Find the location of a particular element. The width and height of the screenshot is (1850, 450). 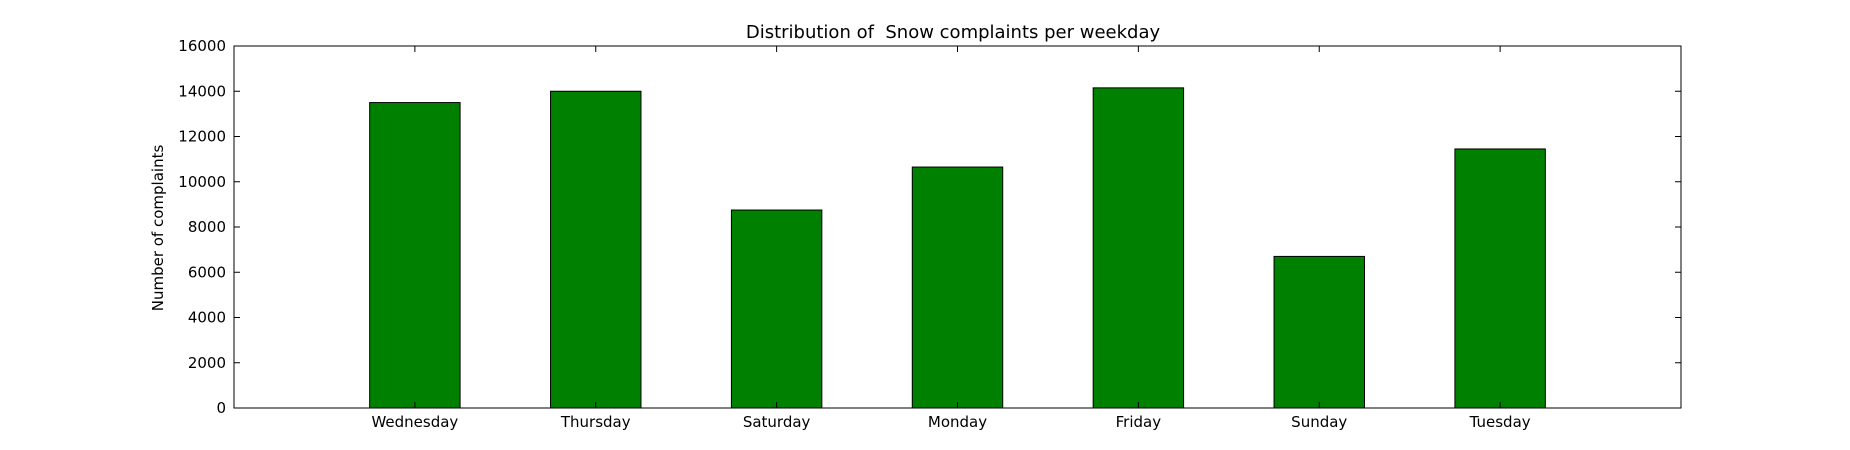

x-tick-label: Wednesday is located at coordinates (414, 422).